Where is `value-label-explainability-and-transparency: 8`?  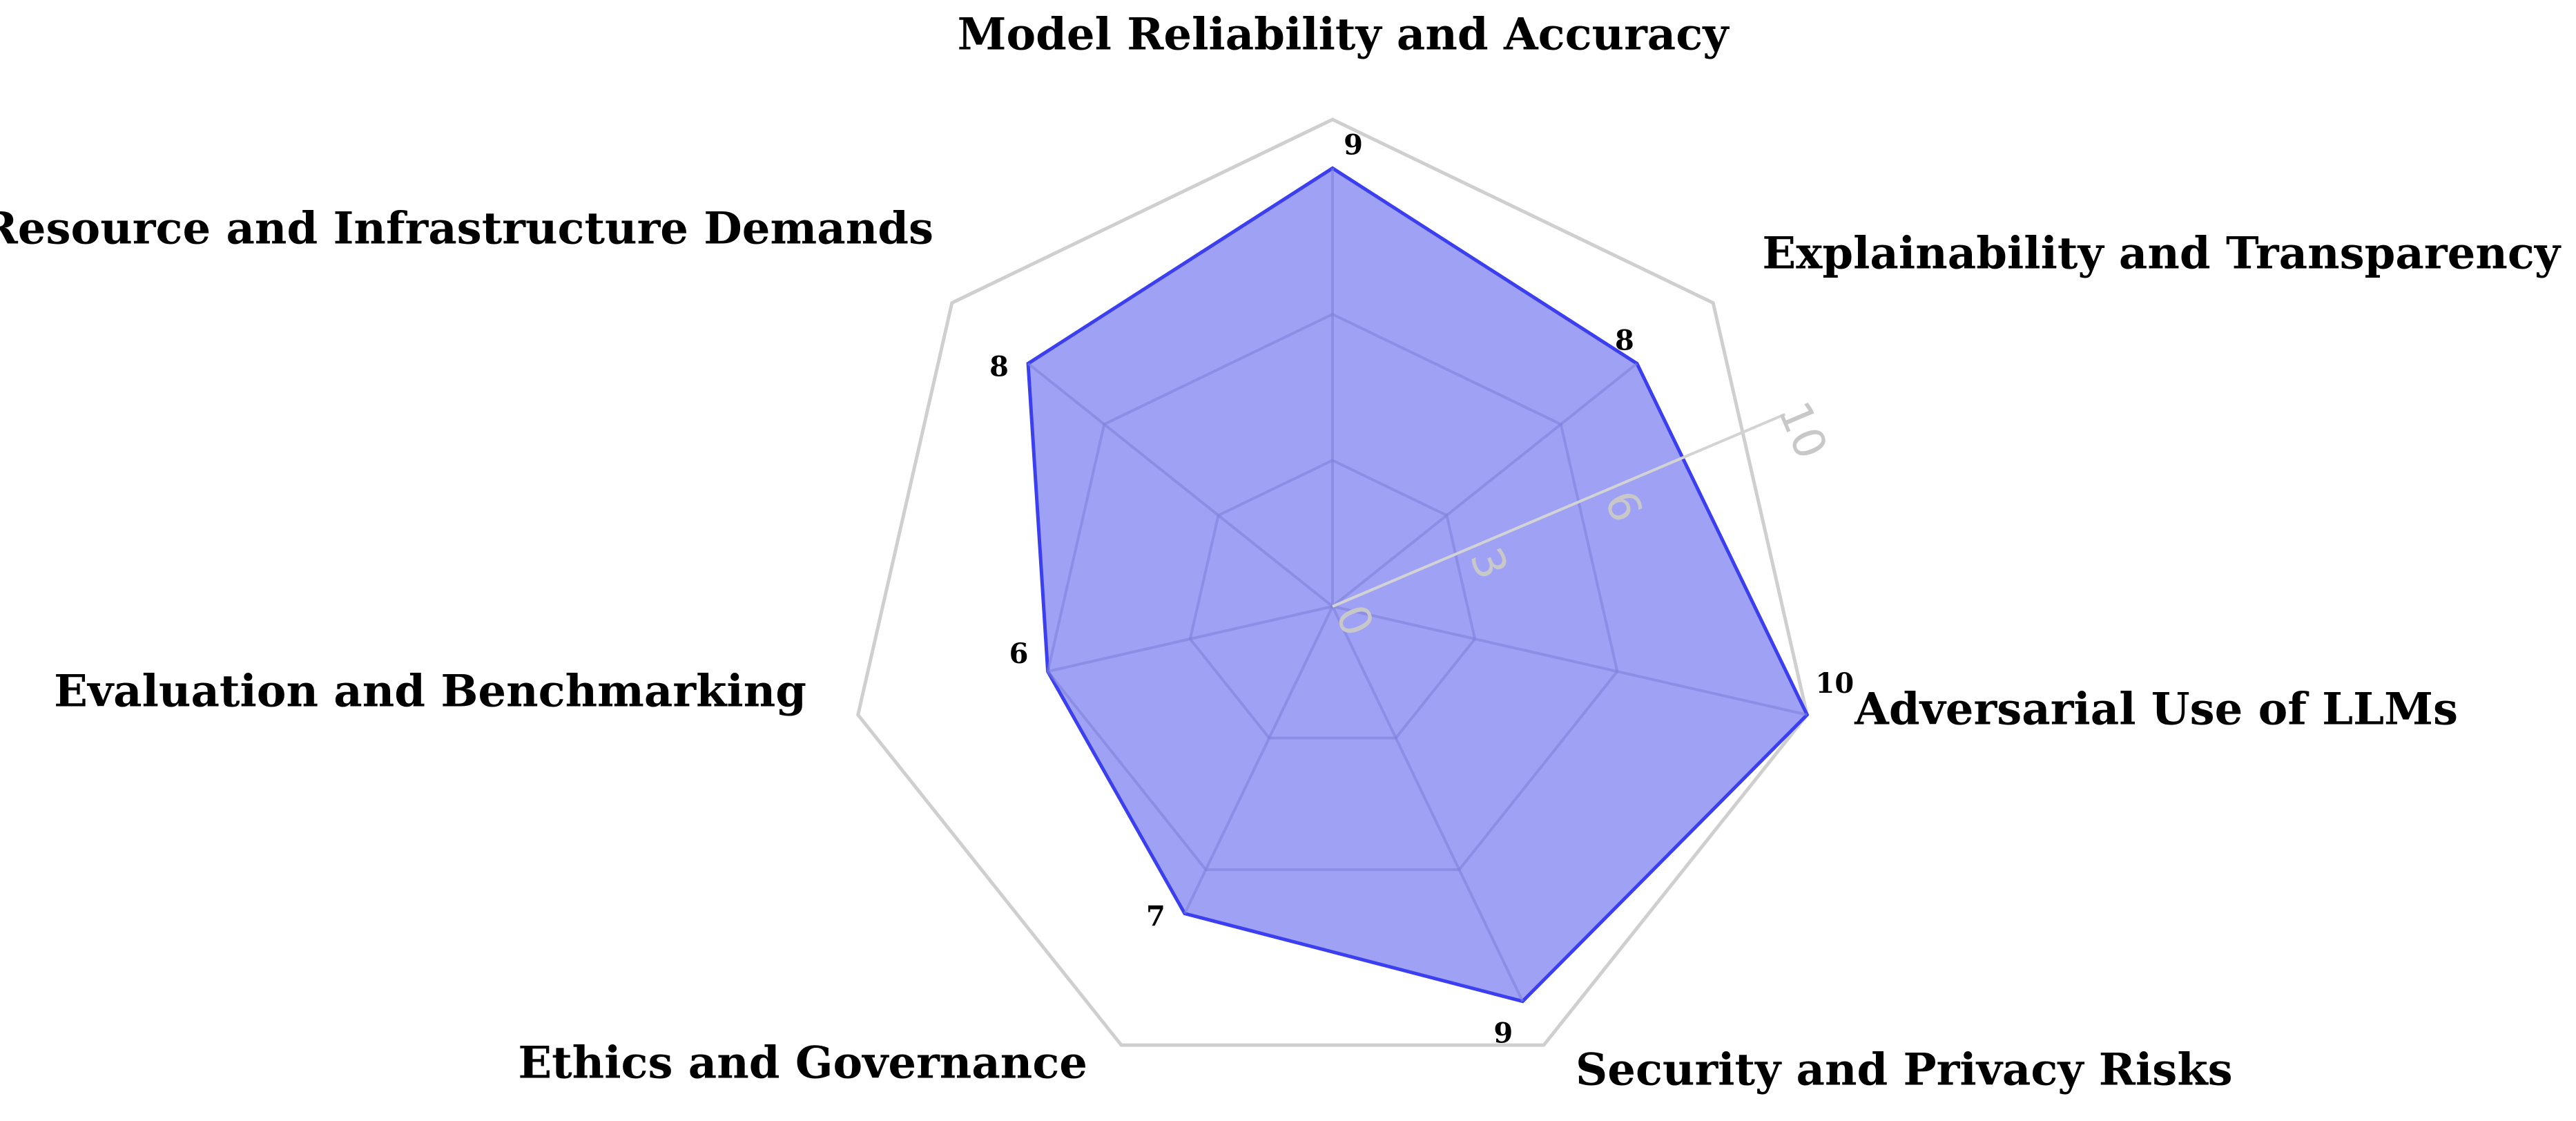 value-label-explainability-and-transparency: 8 is located at coordinates (1625, 340).